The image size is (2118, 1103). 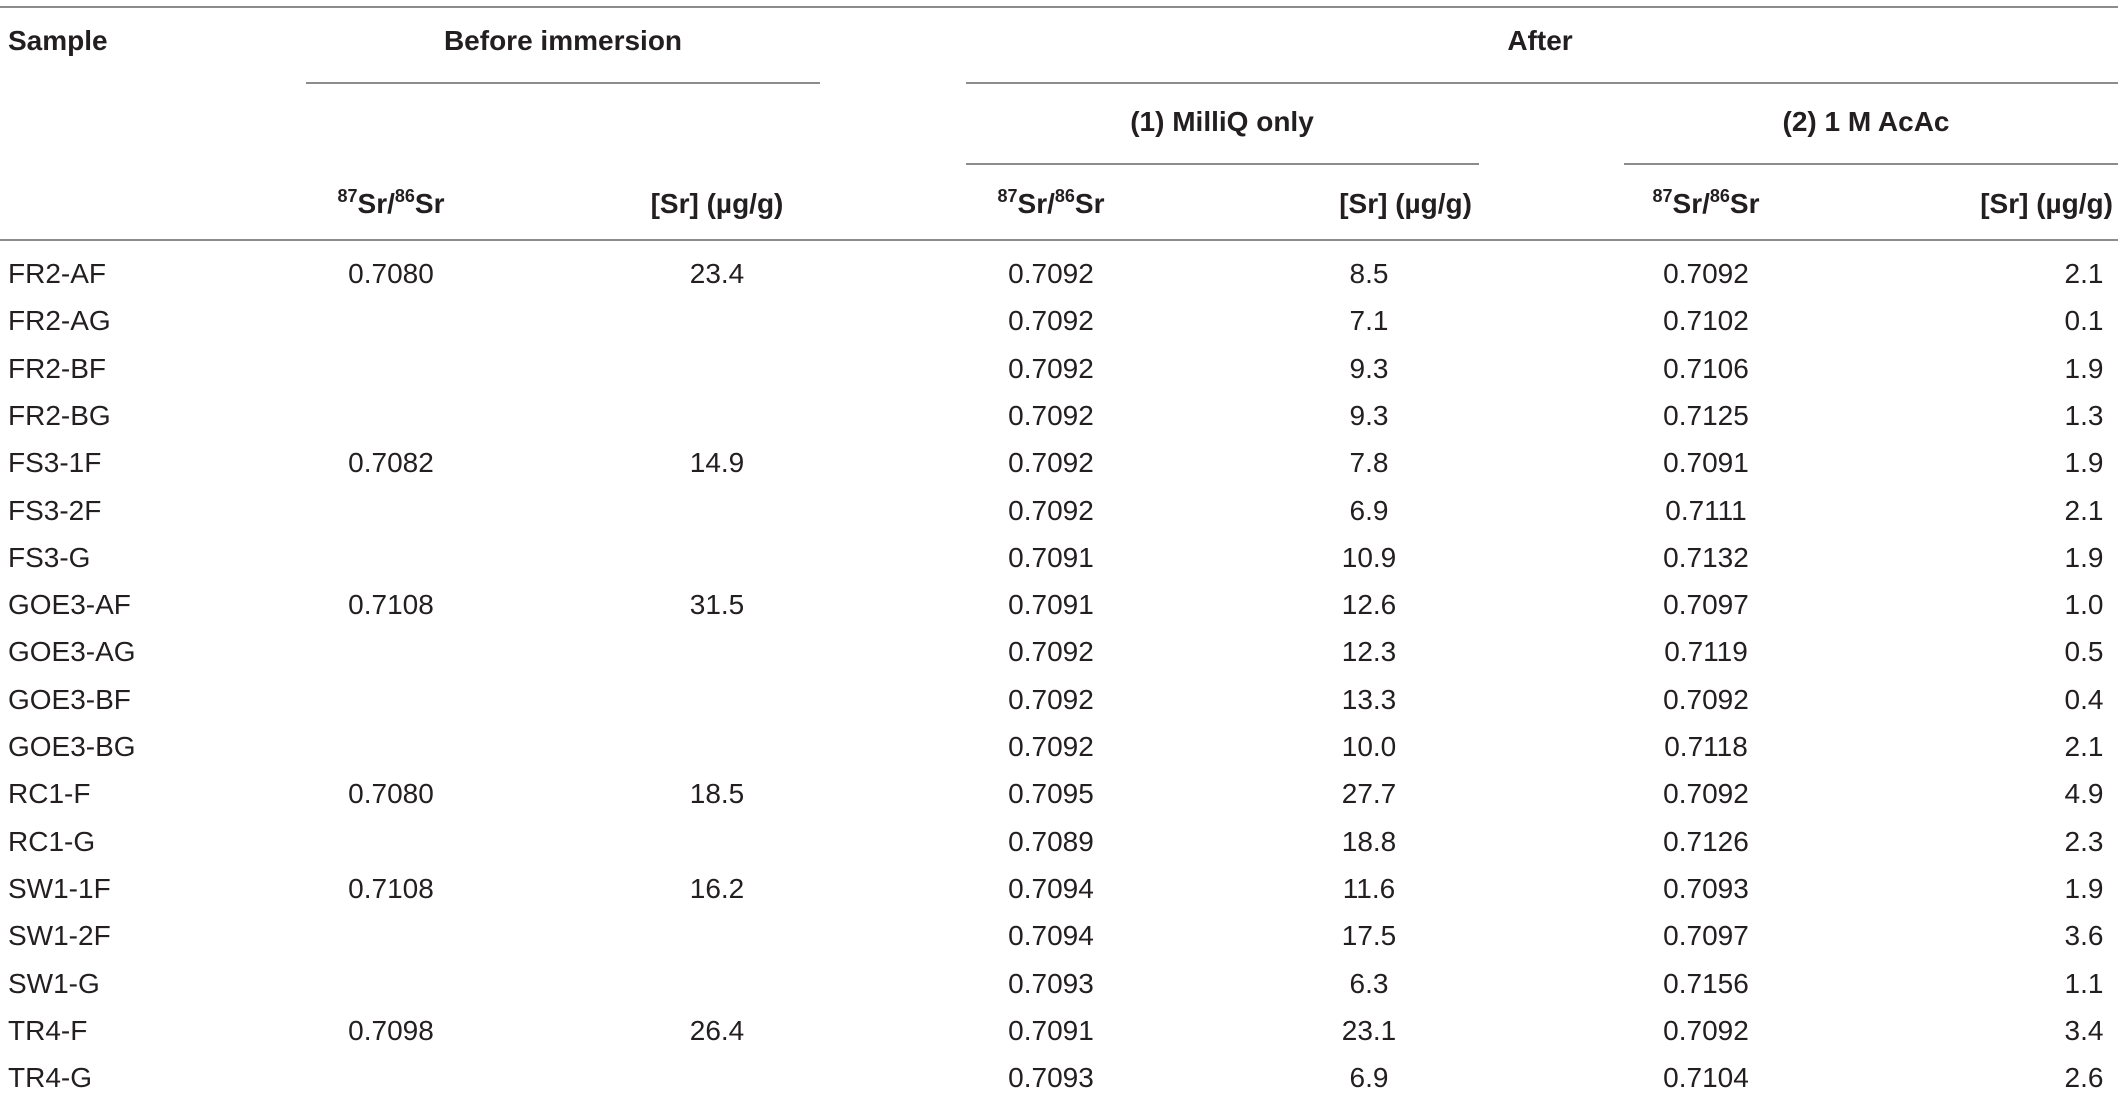 I want to click on cell-milliq-sr: 7.8, so click(x=1369, y=463).